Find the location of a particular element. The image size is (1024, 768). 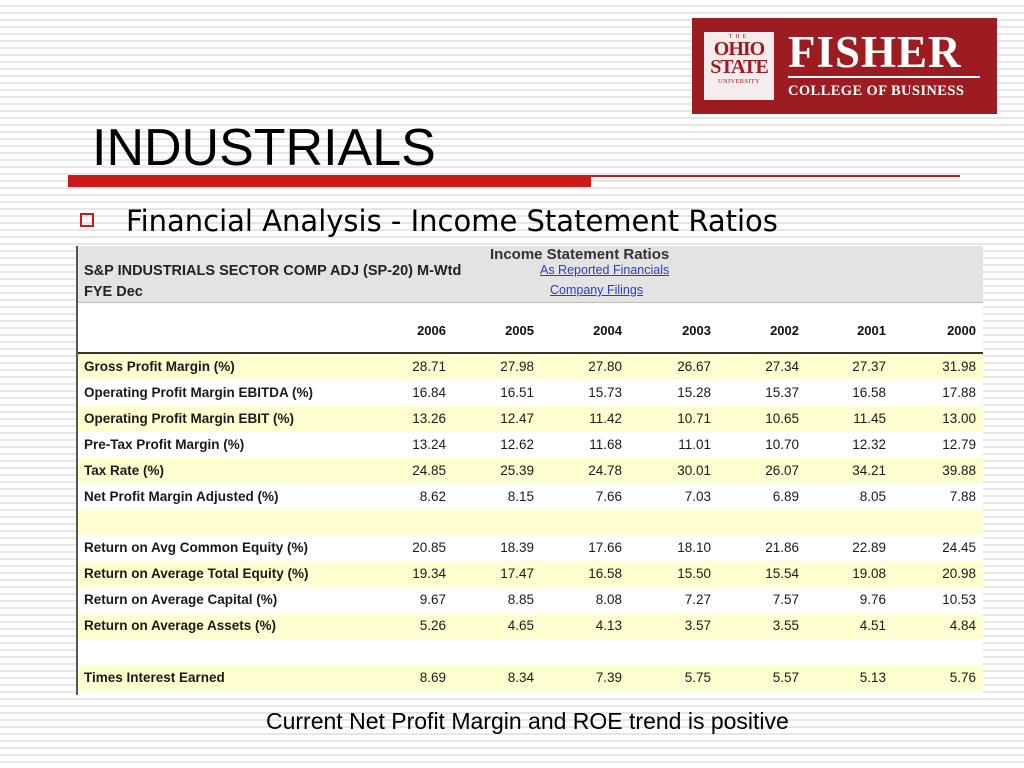

table-cell: 13.26 is located at coordinates (429, 418).